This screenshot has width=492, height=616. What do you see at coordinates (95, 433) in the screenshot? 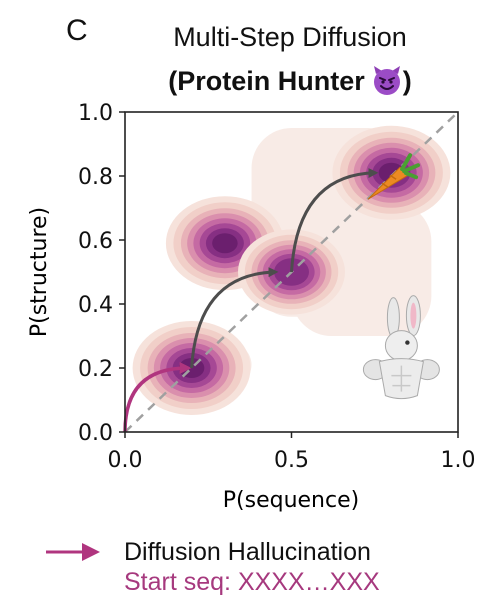
I see `y-tick-label-0: 0.0` at bounding box center [95, 433].